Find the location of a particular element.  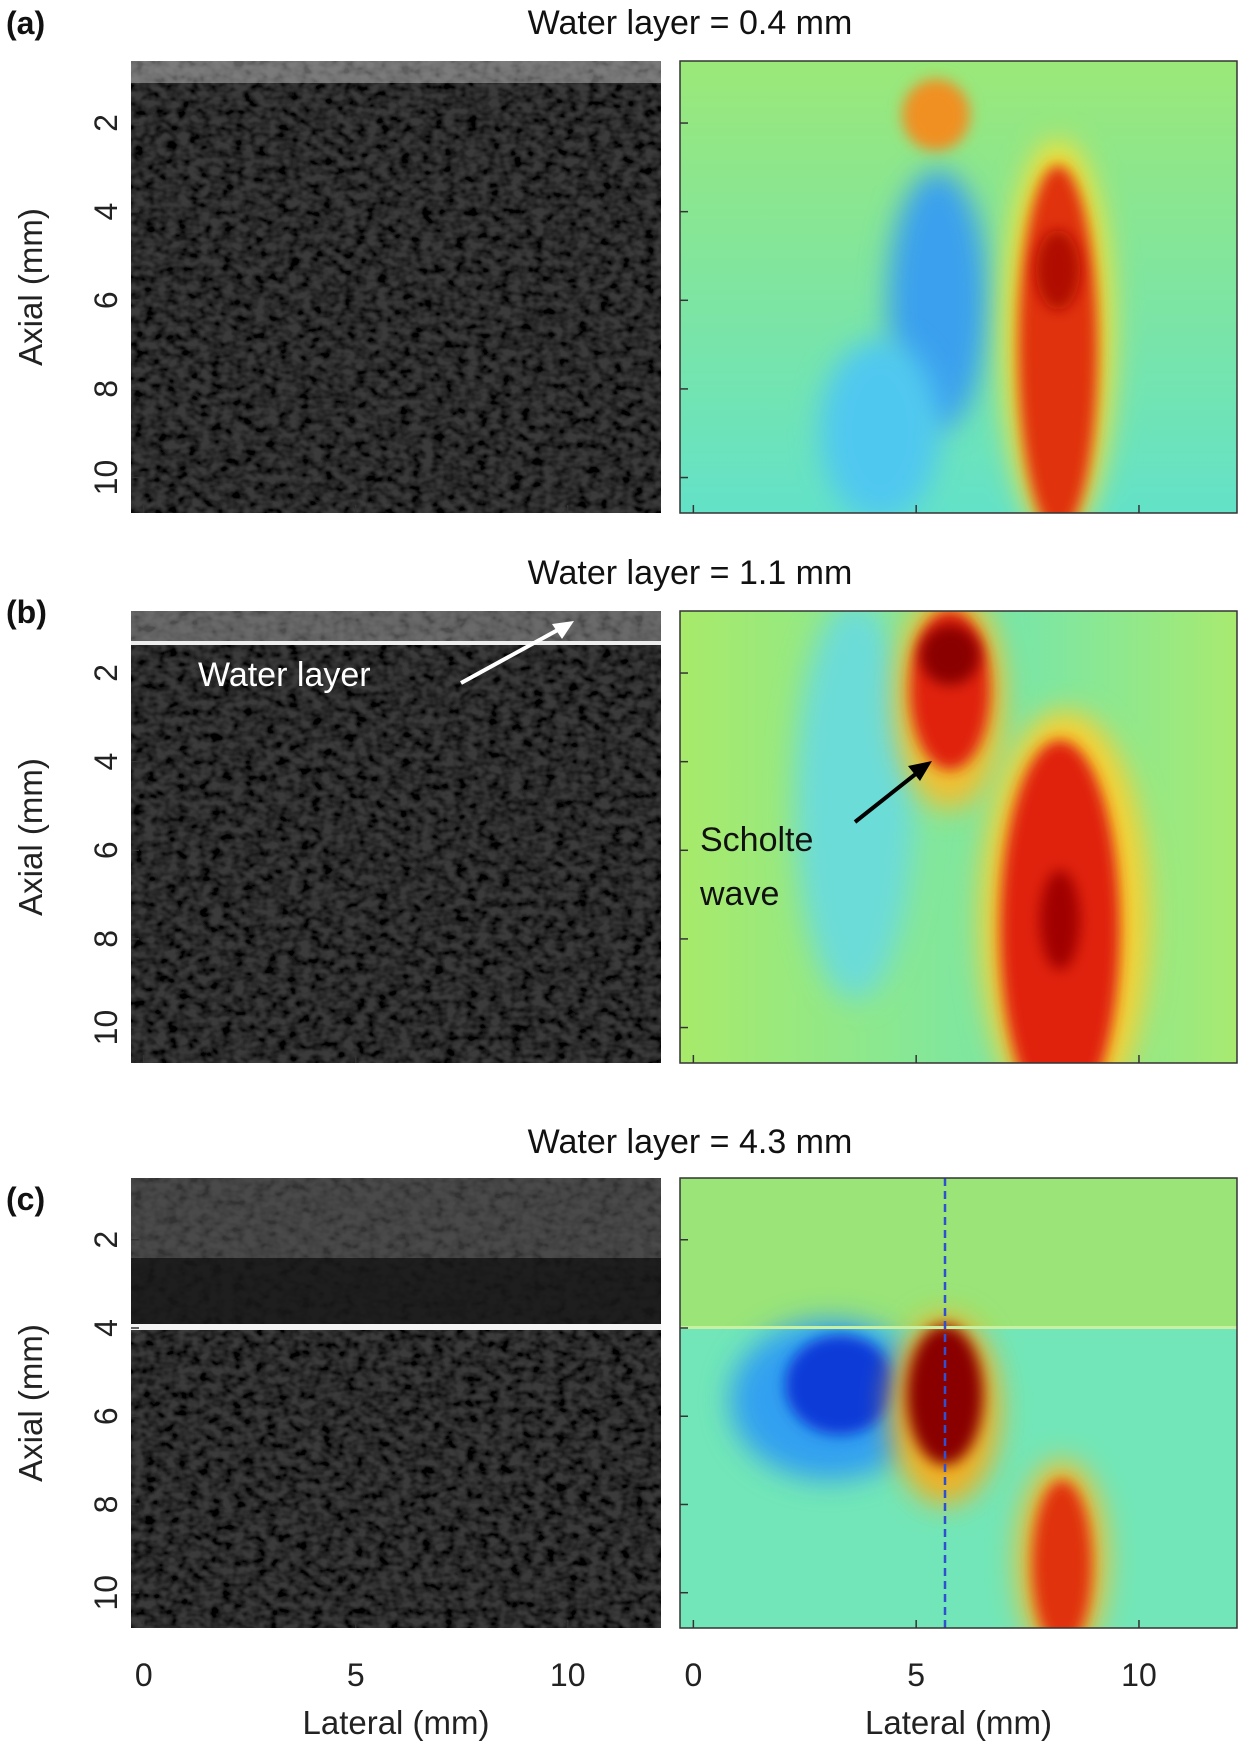

map-b is located at coordinates (958, 837).